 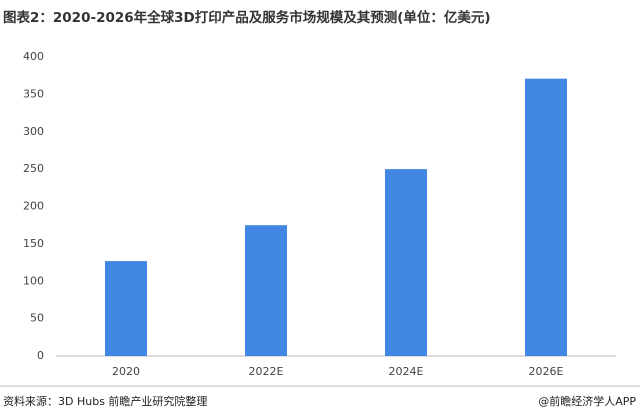 What do you see at coordinates (266, 371) in the screenshot?
I see `x-tick-label: 2022E` at bounding box center [266, 371].